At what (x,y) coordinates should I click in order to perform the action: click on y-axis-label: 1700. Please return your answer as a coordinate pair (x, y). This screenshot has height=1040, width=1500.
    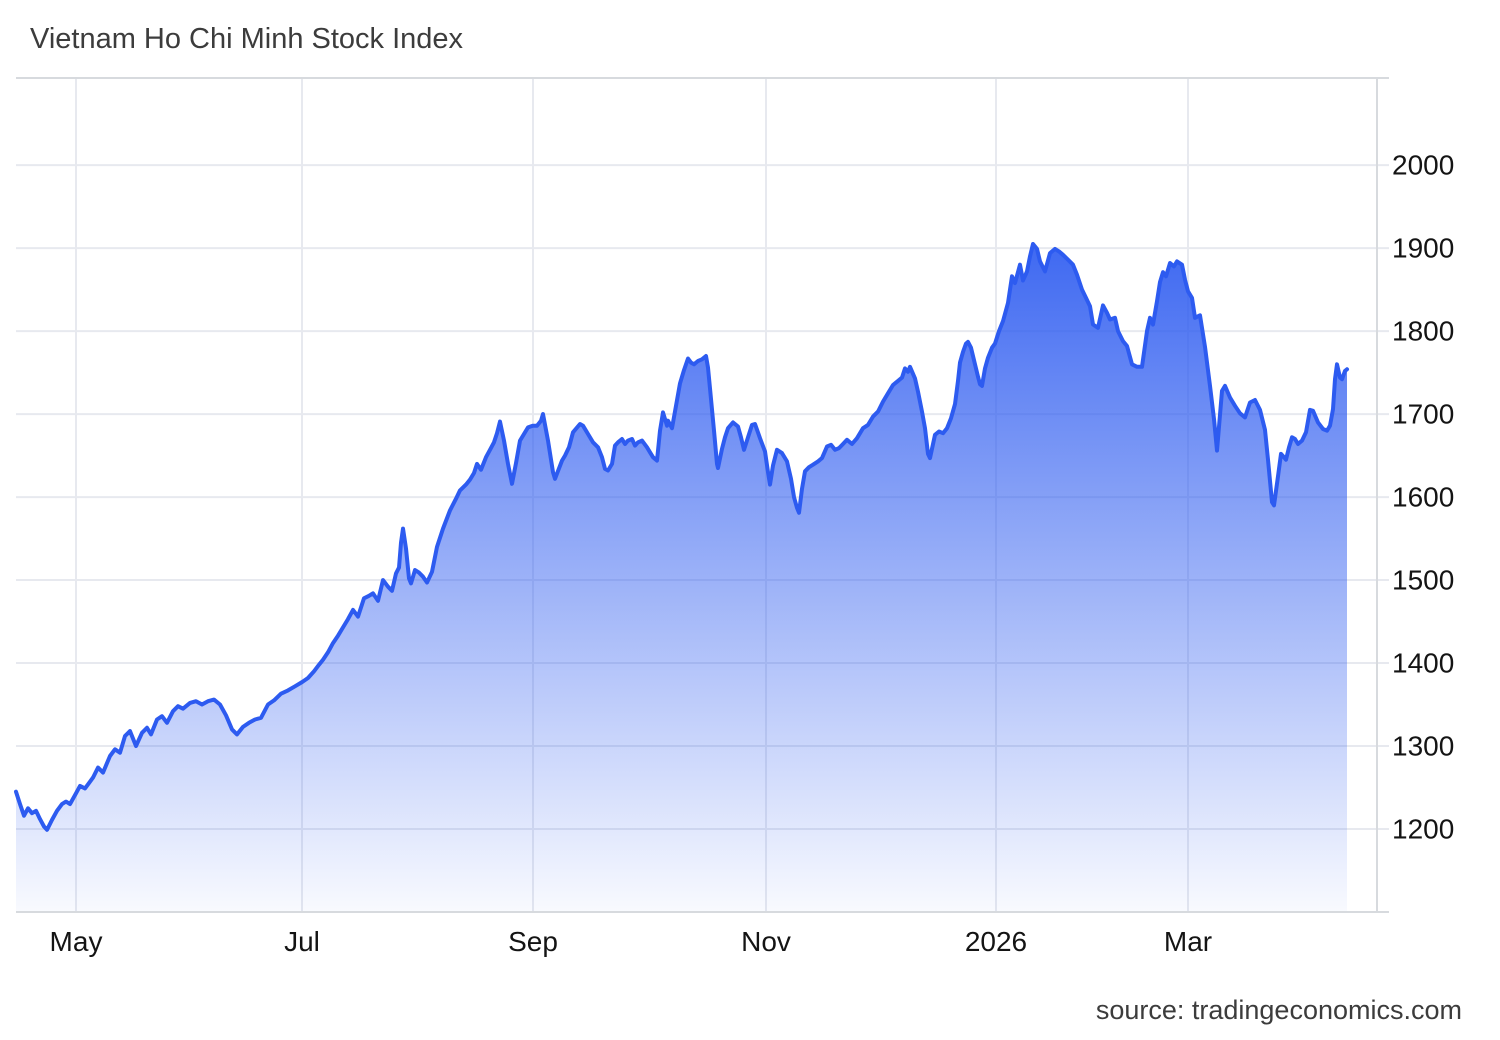
    Looking at the image, I should click on (1423, 414).